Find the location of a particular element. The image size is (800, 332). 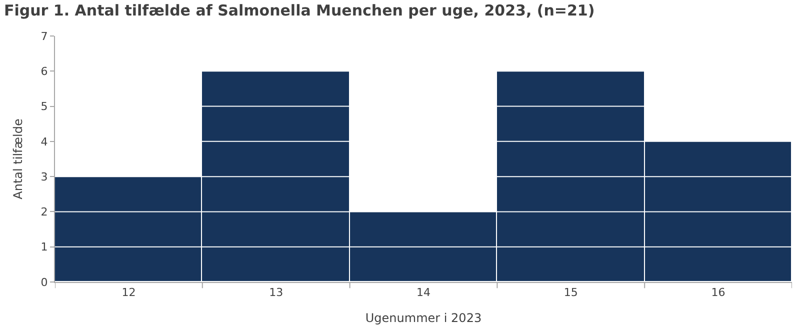

y-tick-label: 5 is located at coordinates (44, 107).